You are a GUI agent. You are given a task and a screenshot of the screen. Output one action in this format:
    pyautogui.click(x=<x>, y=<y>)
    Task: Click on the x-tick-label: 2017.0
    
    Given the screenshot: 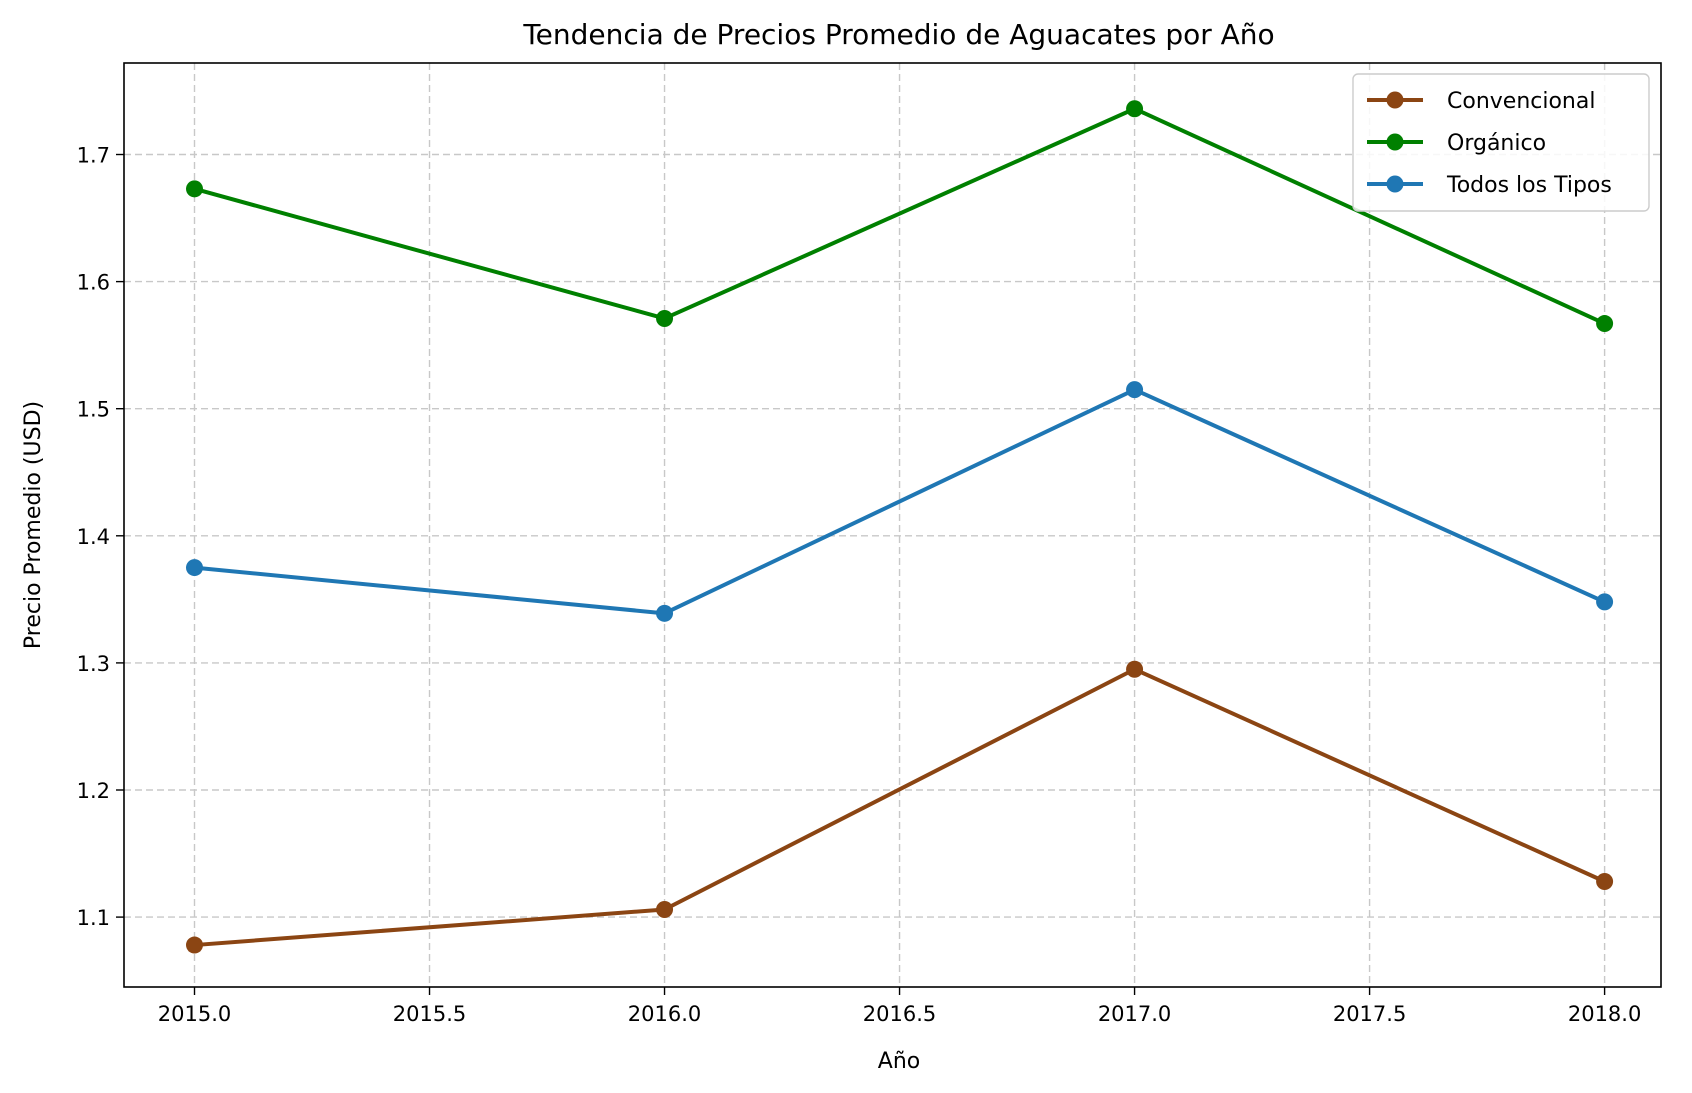 What is the action you would take?
    pyautogui.click(x=1134, y=1014)
    